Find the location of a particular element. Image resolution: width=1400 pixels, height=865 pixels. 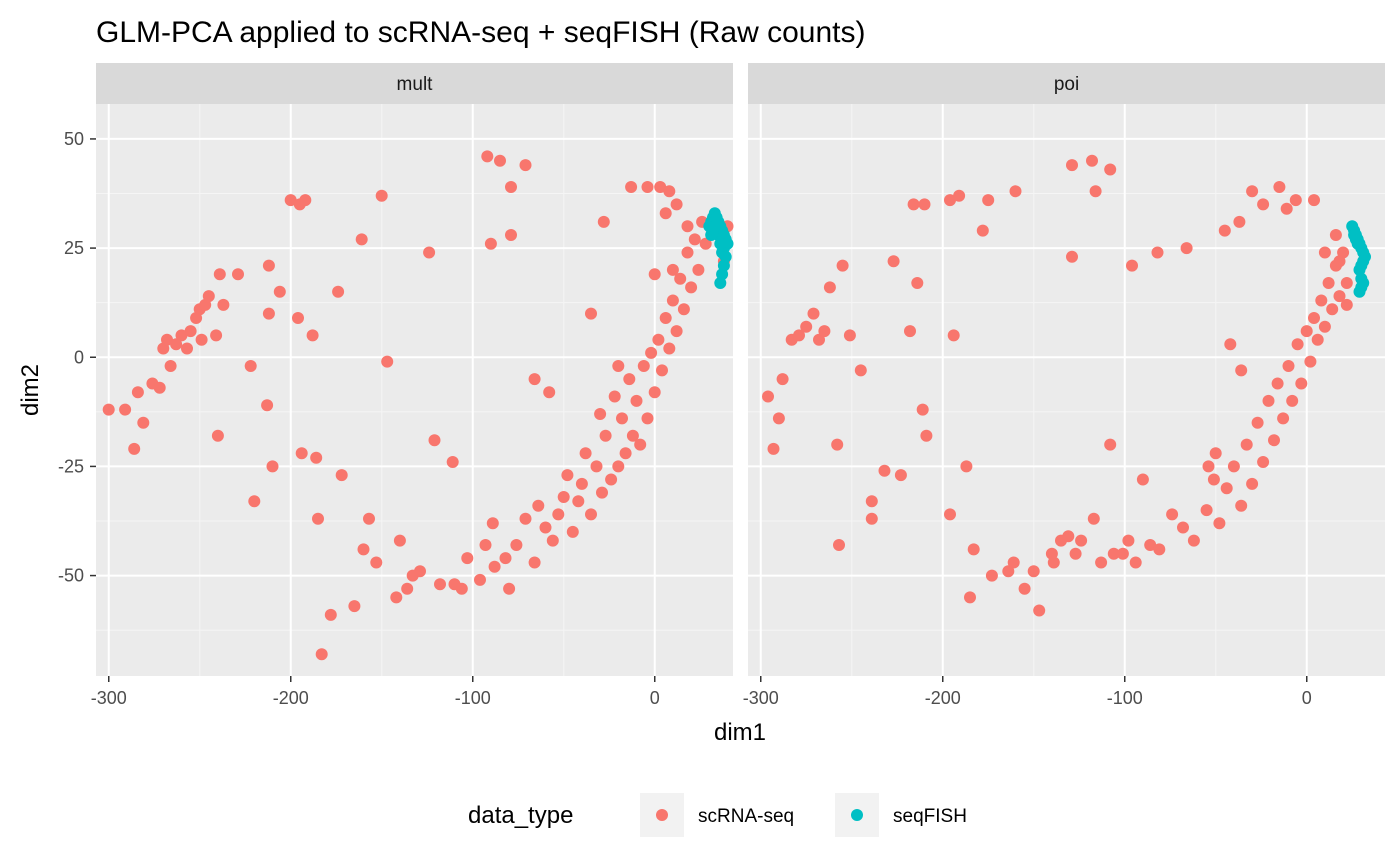

x-tick-label: -100 is located at coordinates (1125, 698).